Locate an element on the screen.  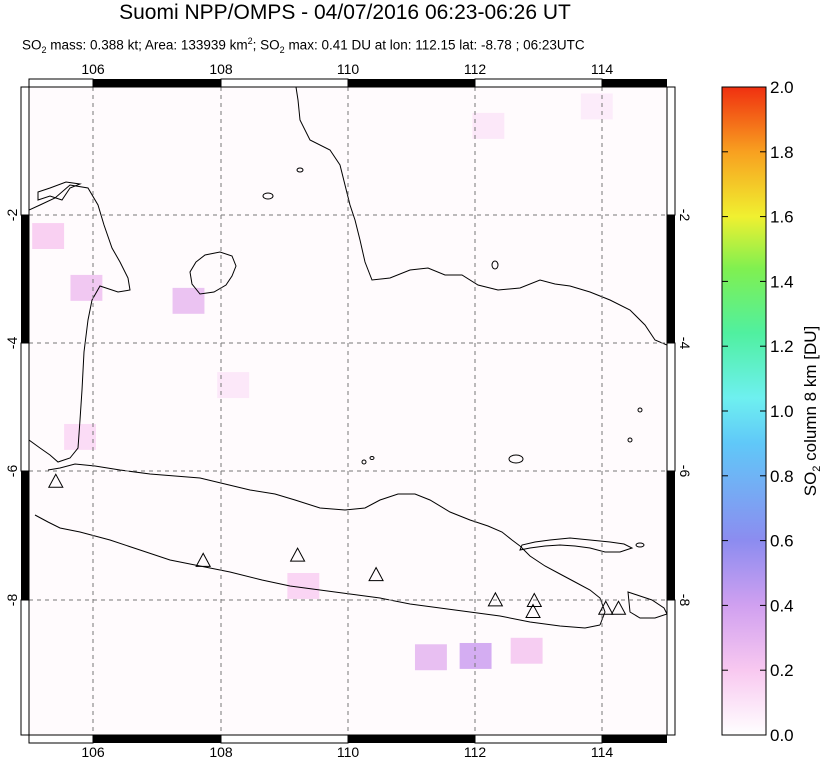
colorbar-ticks: 0.0 0.2 0.4 0.6 0.8 1.0 1.2 1.4 1.6 1.8 2.0 is located at coordinates (758, 411).